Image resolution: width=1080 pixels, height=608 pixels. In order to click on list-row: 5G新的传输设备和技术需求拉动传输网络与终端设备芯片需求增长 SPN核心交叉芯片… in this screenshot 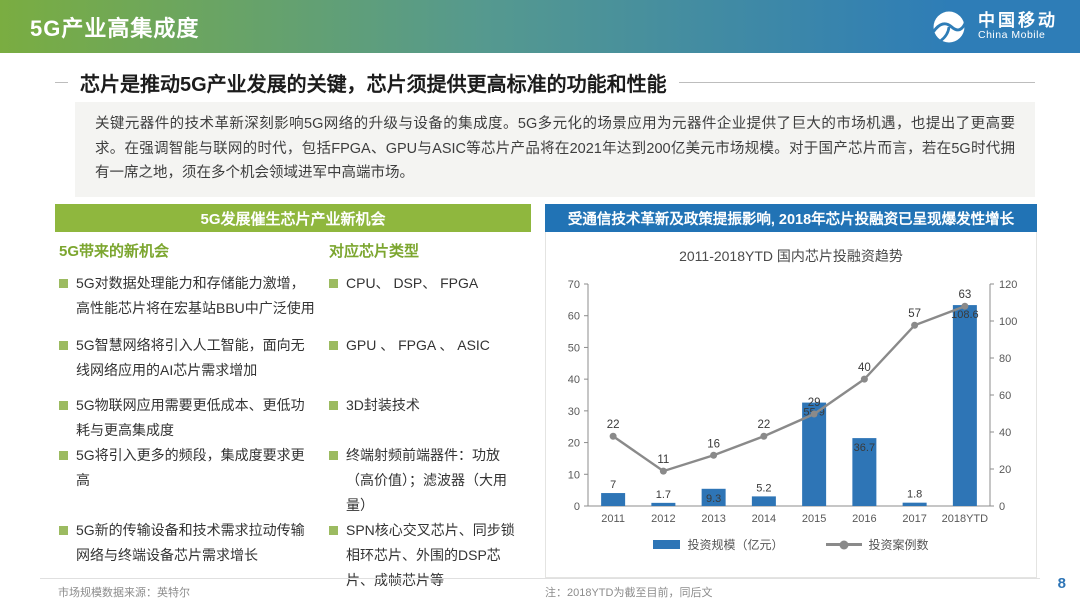, I will do `click(293, 555)`.